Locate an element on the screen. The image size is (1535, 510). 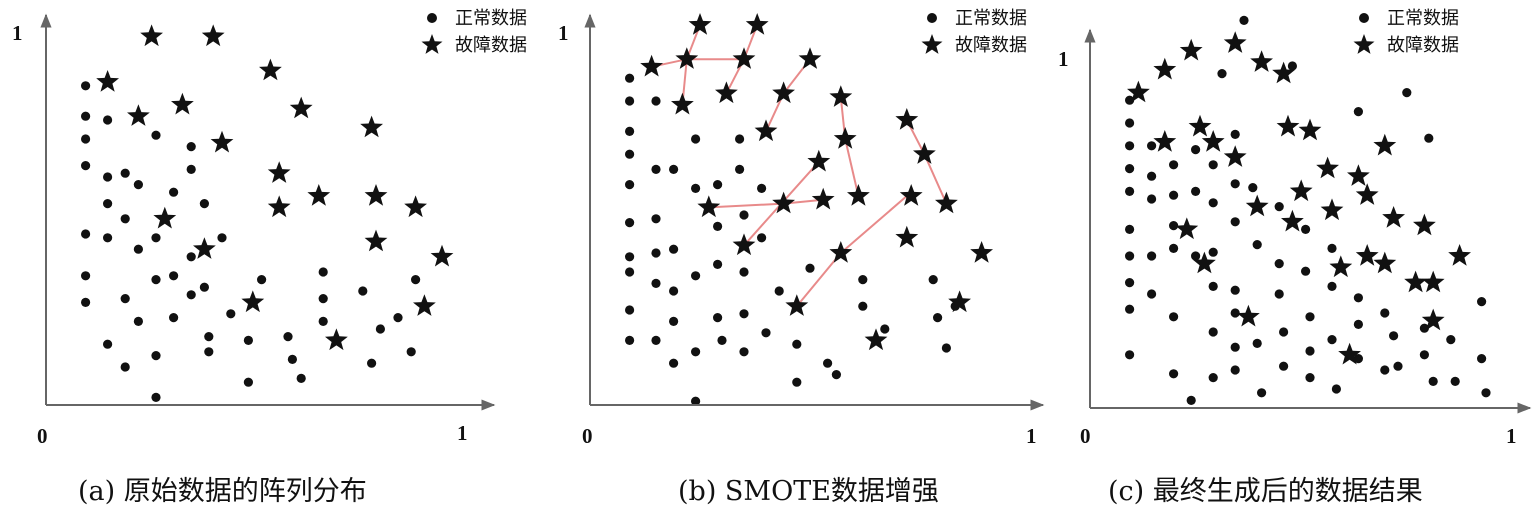
panel-c-legend-normal-marker is located at coordinates (1364, 18).